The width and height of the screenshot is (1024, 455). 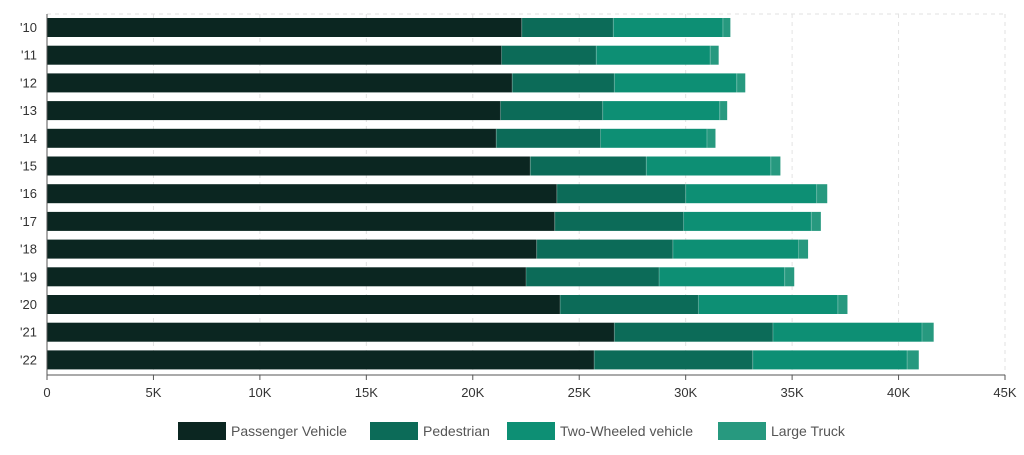 I want to click on bar-21-pedestrian, so click(x=693, y=332).